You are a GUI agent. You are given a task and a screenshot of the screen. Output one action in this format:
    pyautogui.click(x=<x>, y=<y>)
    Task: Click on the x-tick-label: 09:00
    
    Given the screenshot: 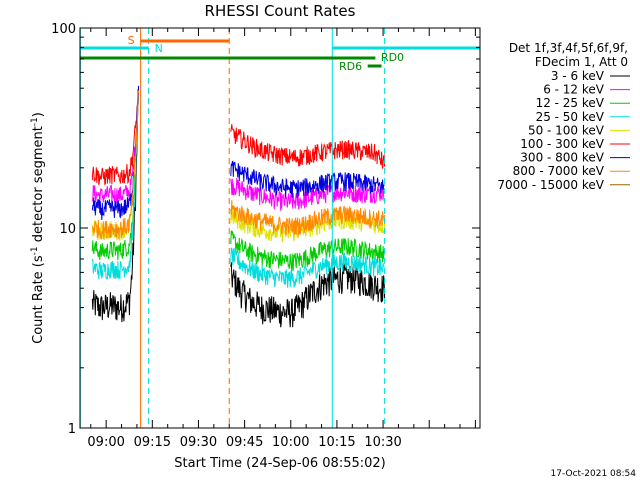 What is the action you would take?
    pyautogui.click(x=105, y=442)
    